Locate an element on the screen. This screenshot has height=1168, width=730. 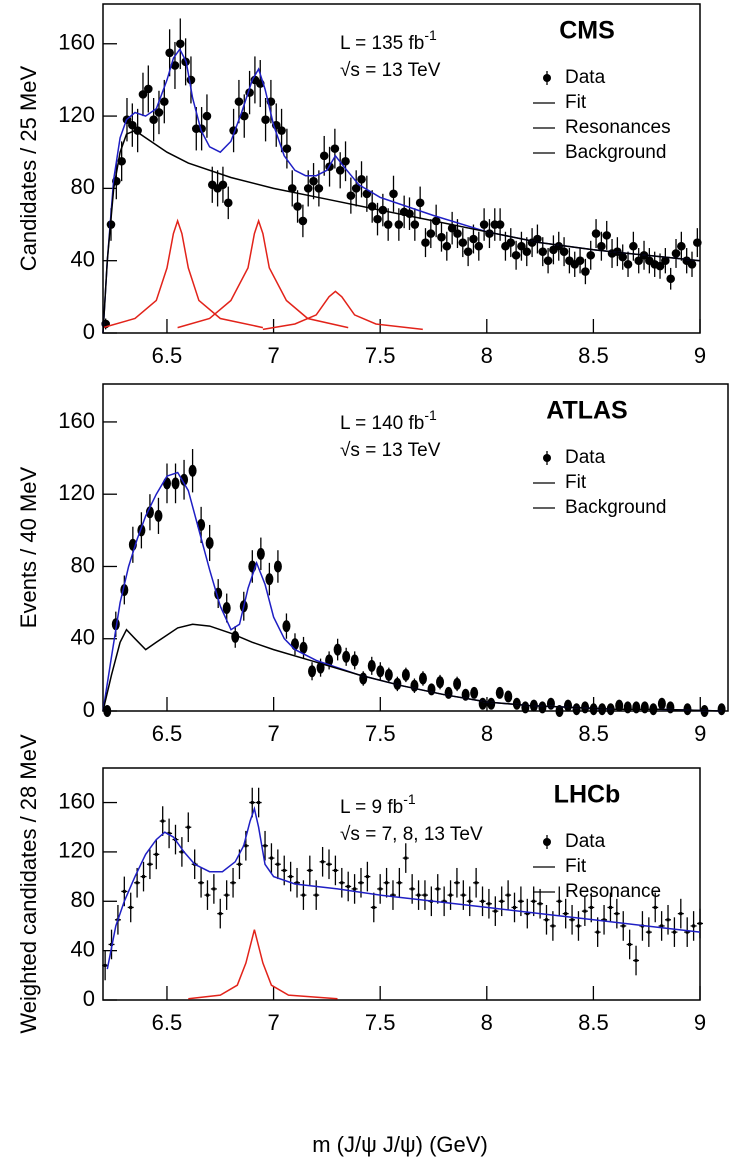
y-axis-label: Weighted candidates / 28 MeV is located at coordinates (28, 884).